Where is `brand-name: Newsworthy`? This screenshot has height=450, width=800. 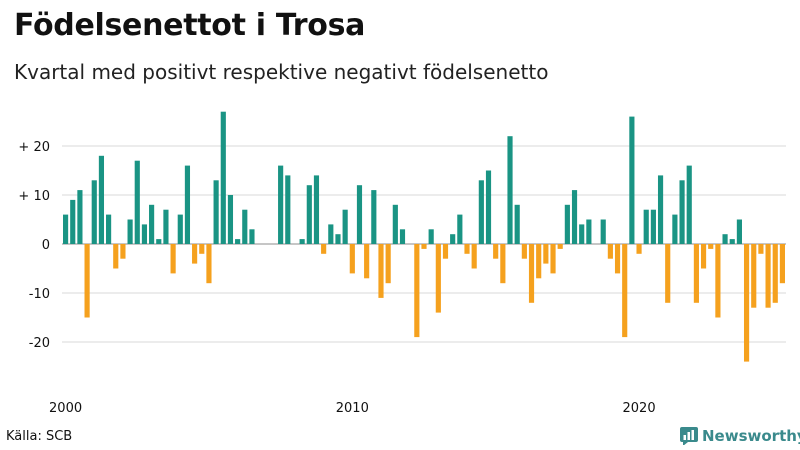
brand-name: Newsworthy is located at coordinates (751, 436).